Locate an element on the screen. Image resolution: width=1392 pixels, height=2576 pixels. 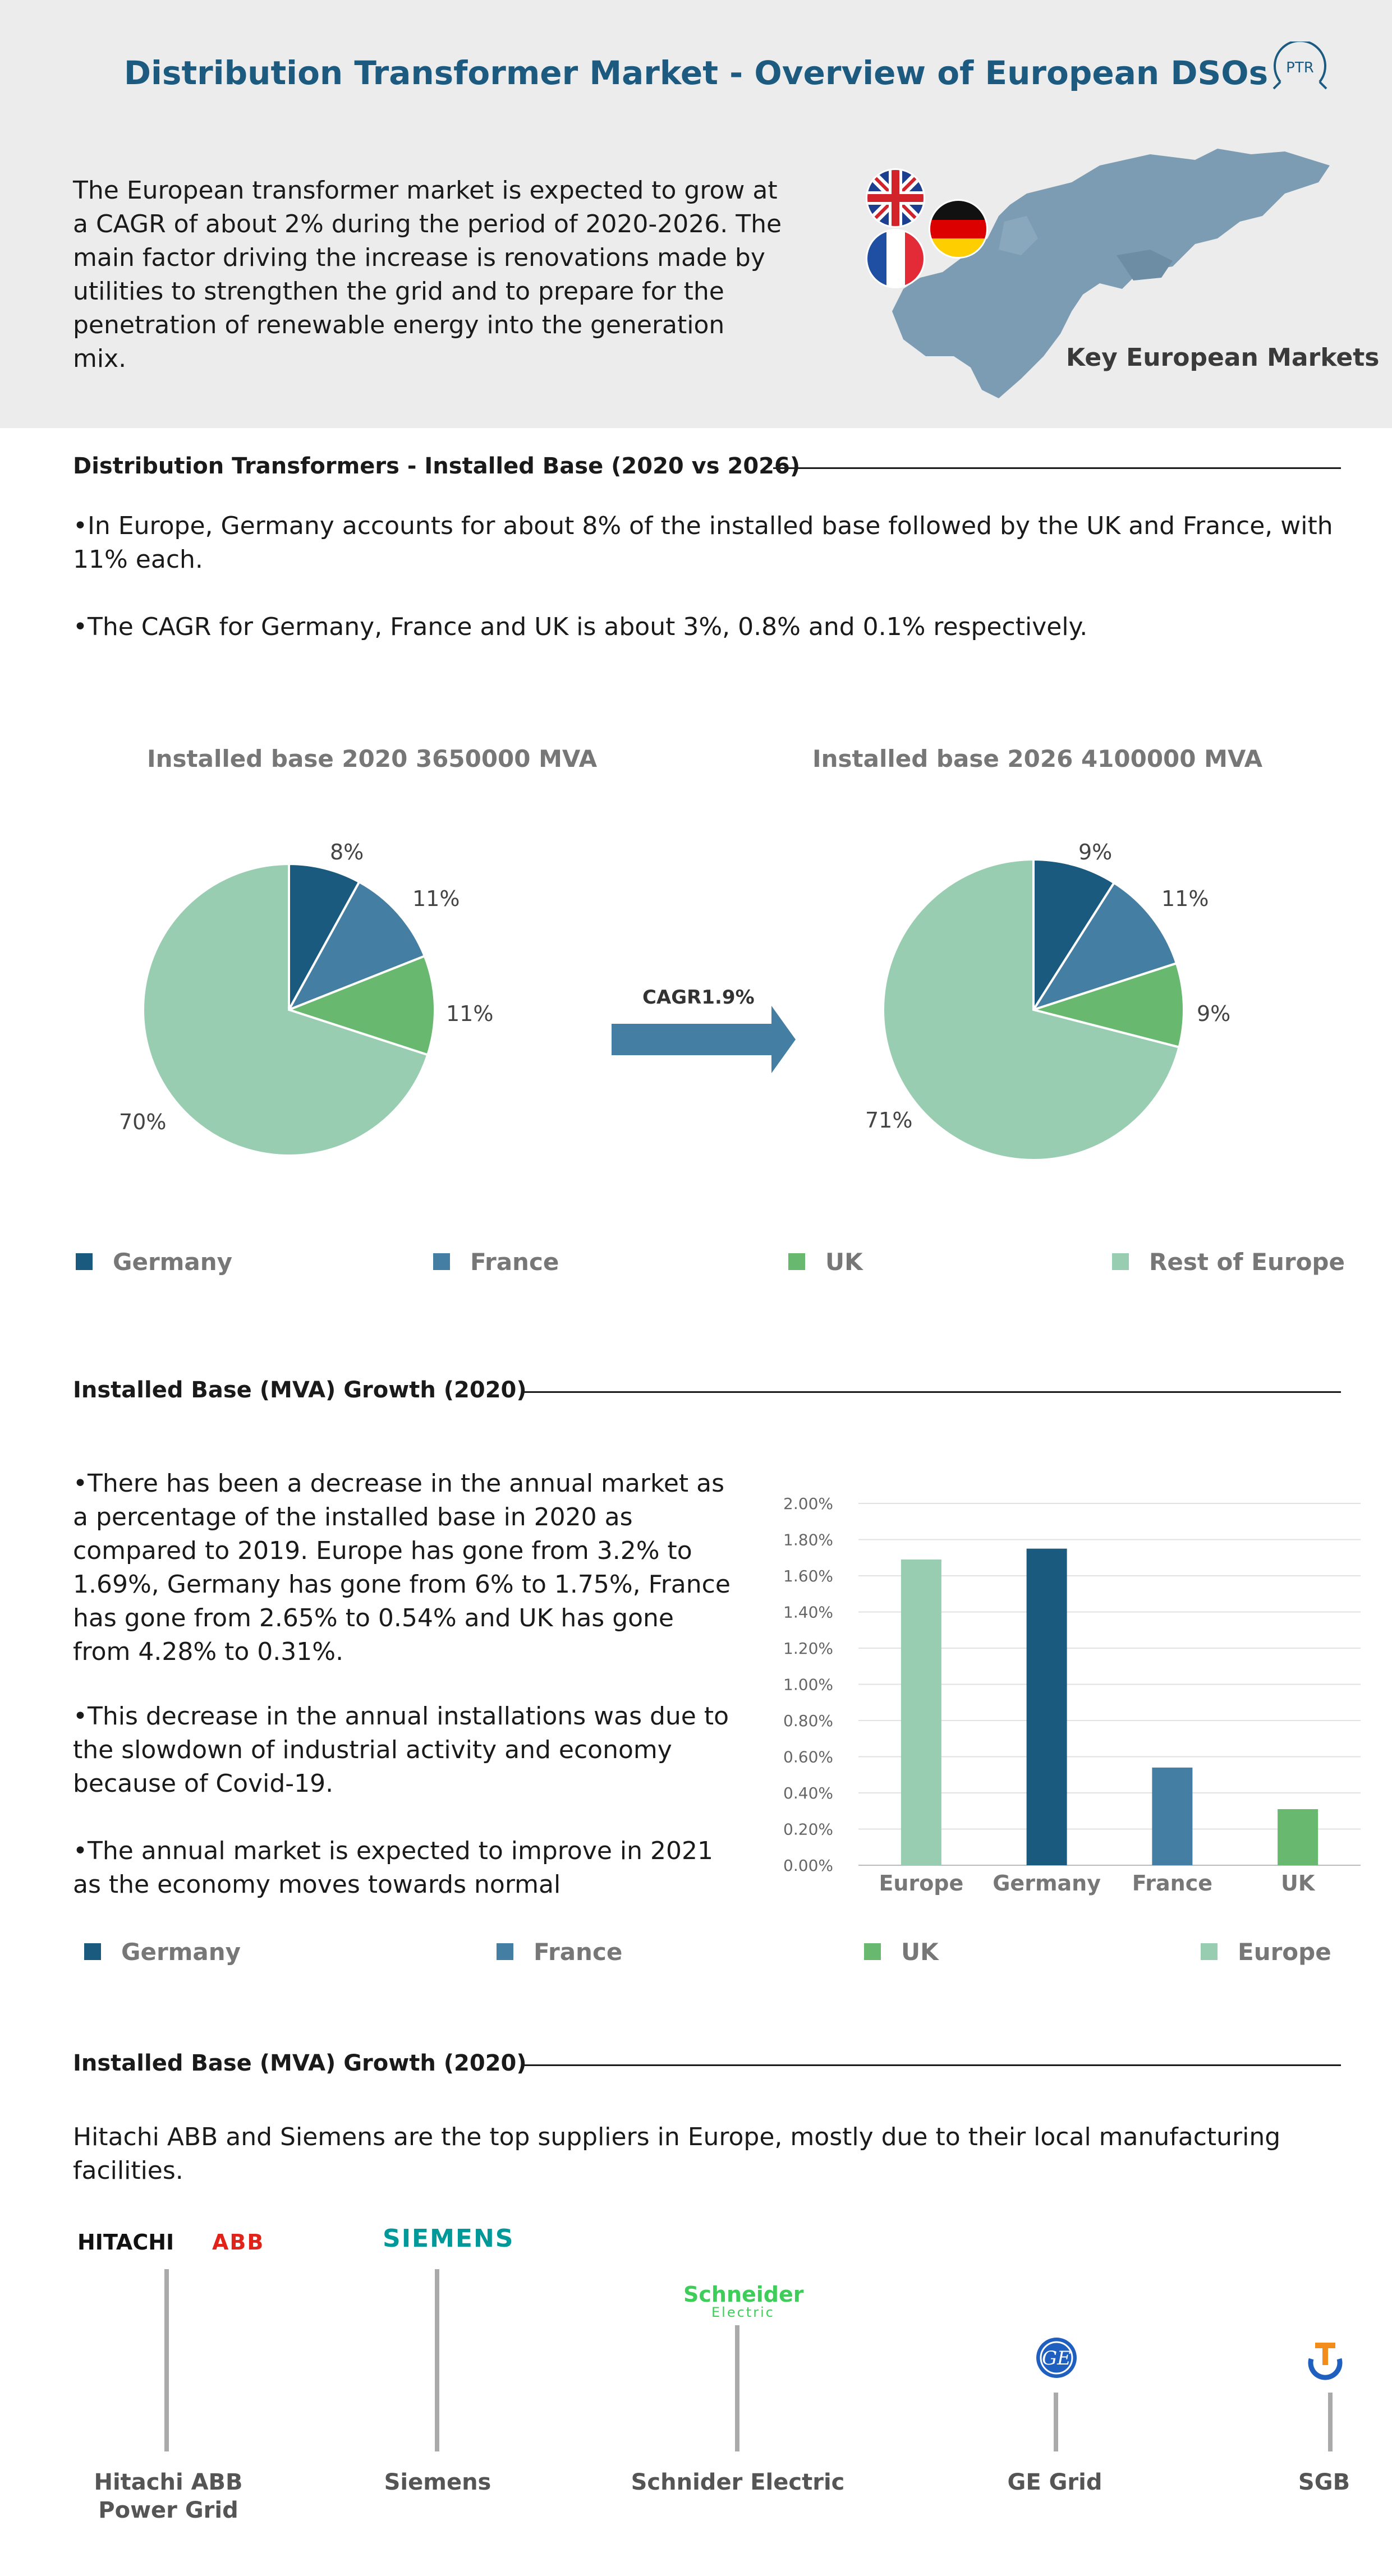
supplier-stem-ge is located at coordinates (1056, 2422).